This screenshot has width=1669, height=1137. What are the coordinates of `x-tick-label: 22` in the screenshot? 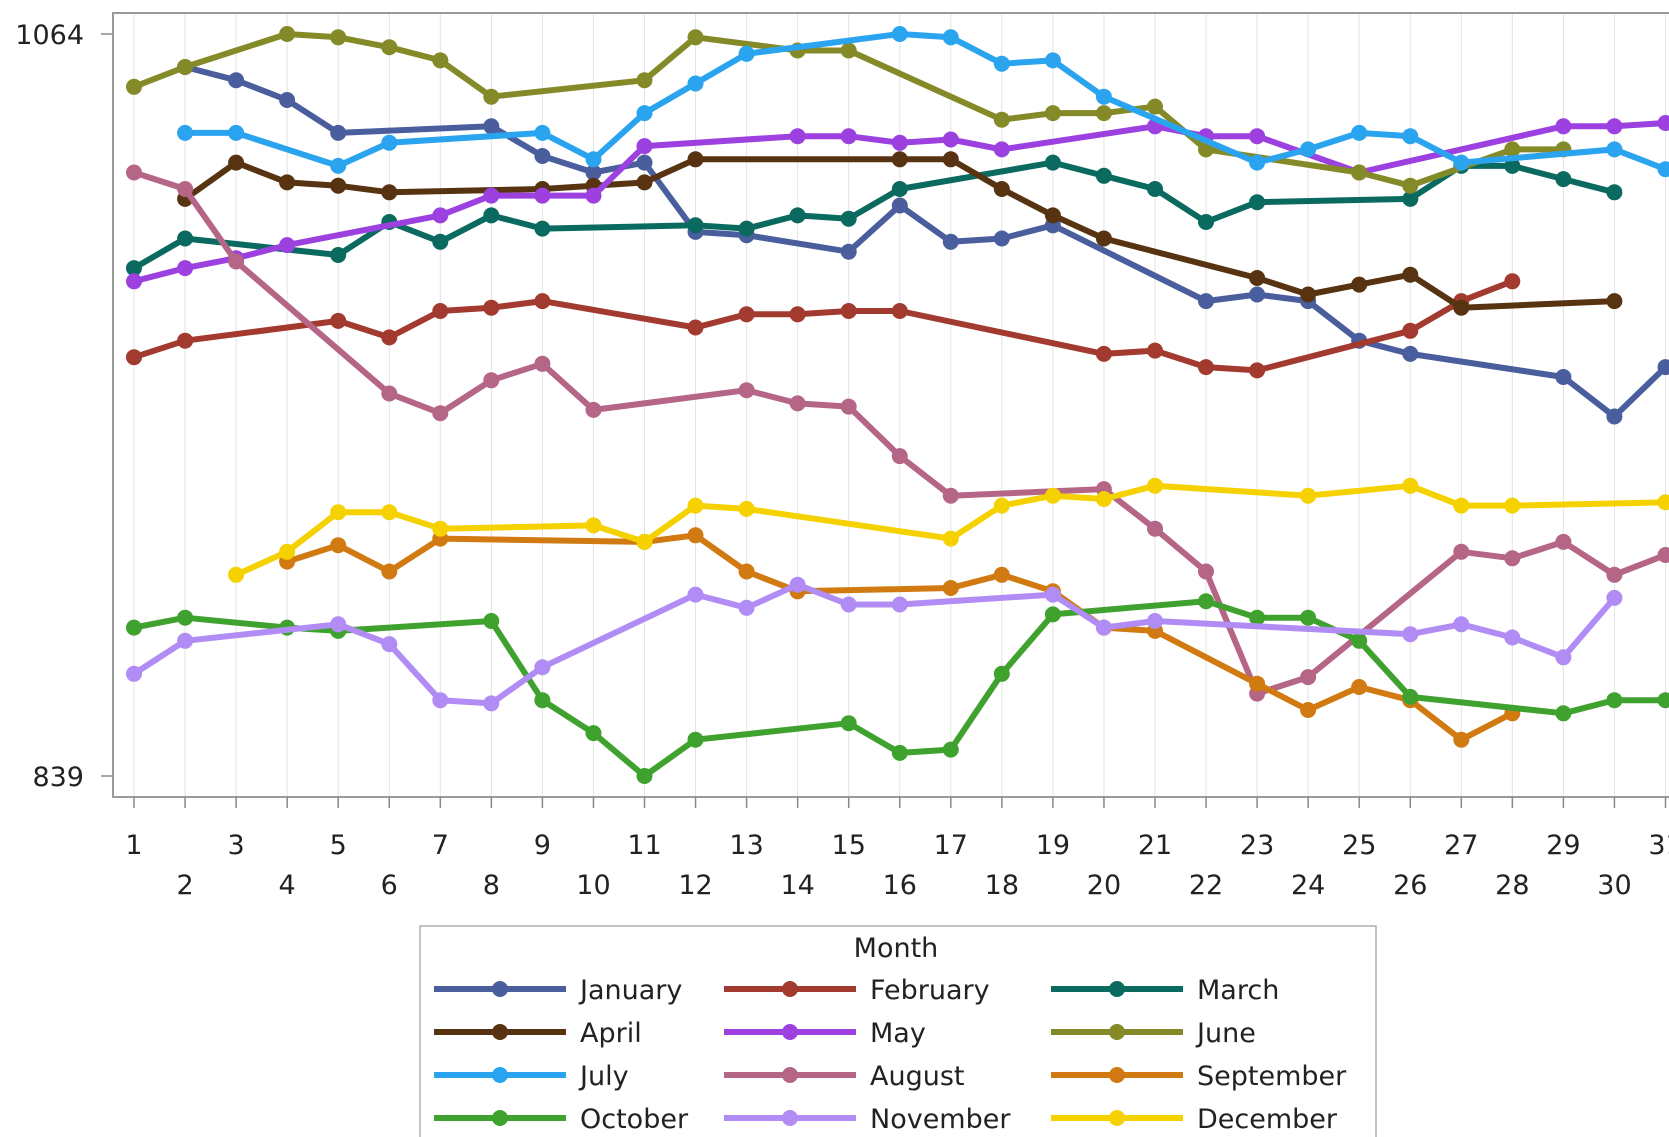 It's located at (1206, 885).